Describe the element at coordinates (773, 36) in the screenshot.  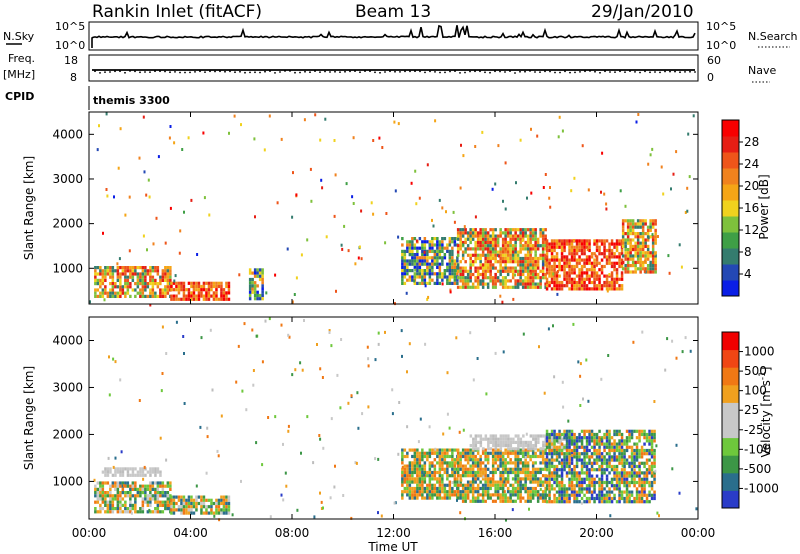
I see `nsearch-label: N.Search` at that location.